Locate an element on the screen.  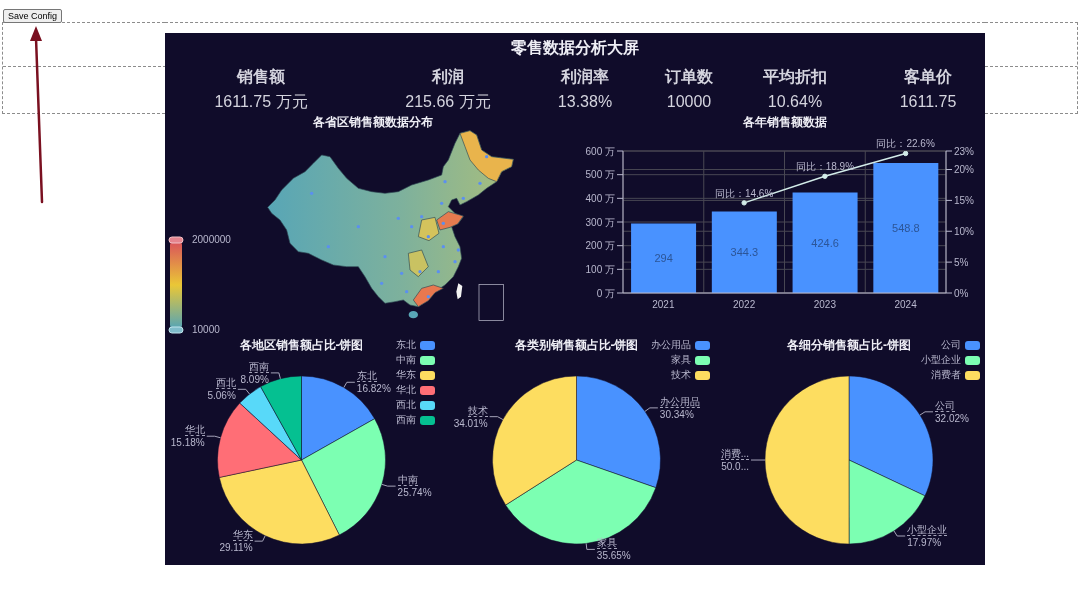
slice-label: 中南 is located at coordinates (407, 480).